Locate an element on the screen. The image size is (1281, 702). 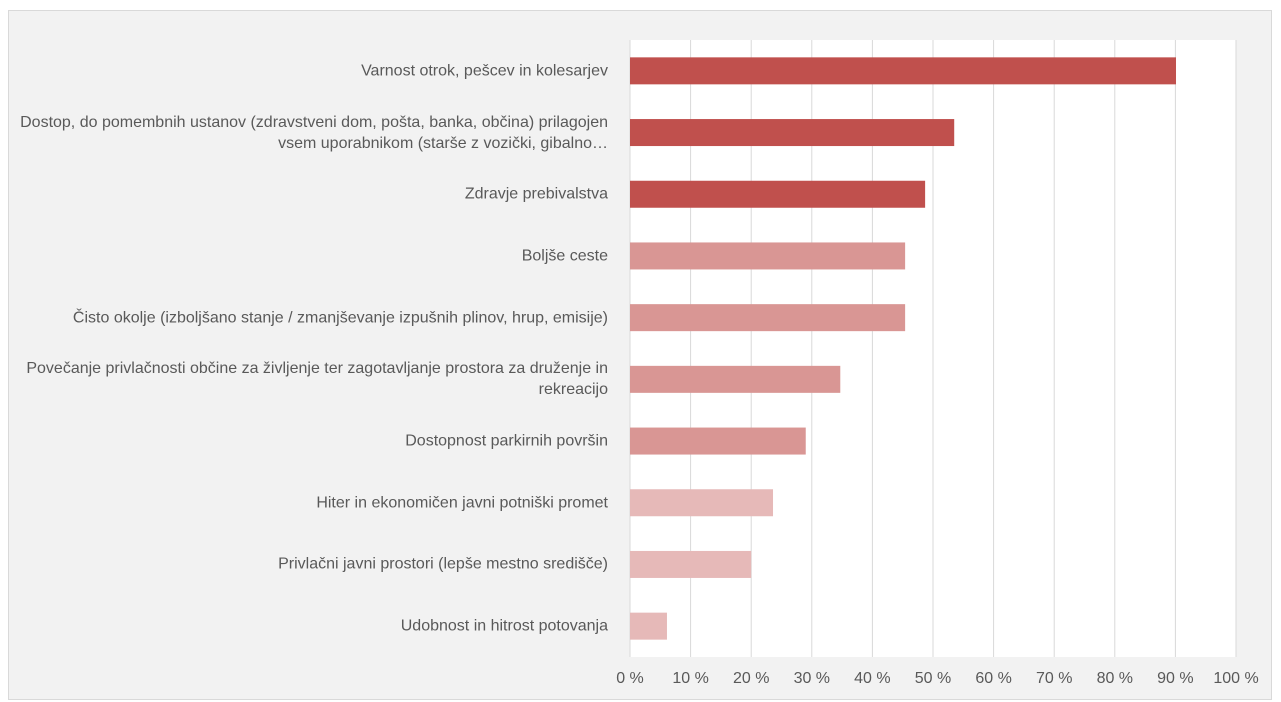
x-tick-label: 100 % is located at coordinates (1235, 678).